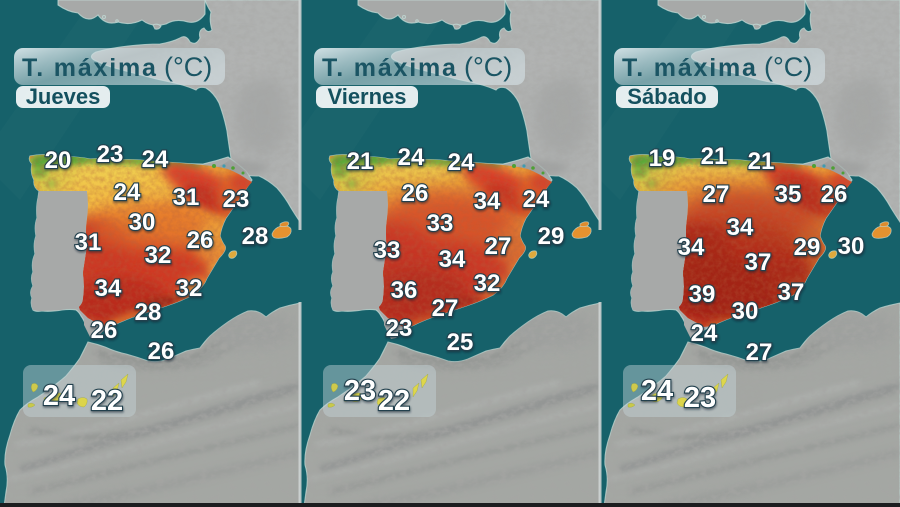 This screenshot has width=900, height=507. What do you see at coordinates (460, 342) in the screenshot?
I see `svg-text: 25` at bounding box center [460, 342].